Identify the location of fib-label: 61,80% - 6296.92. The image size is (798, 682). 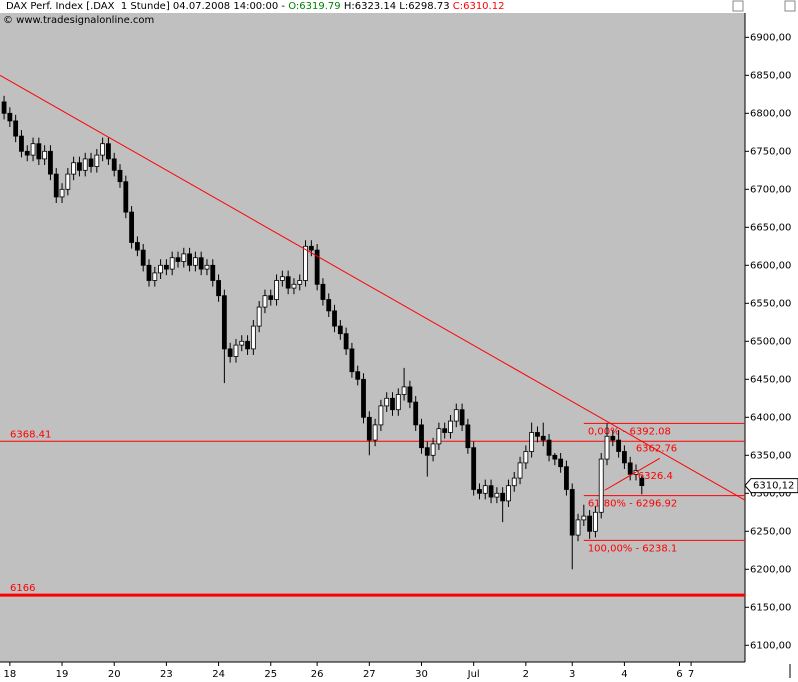
(632, 504).